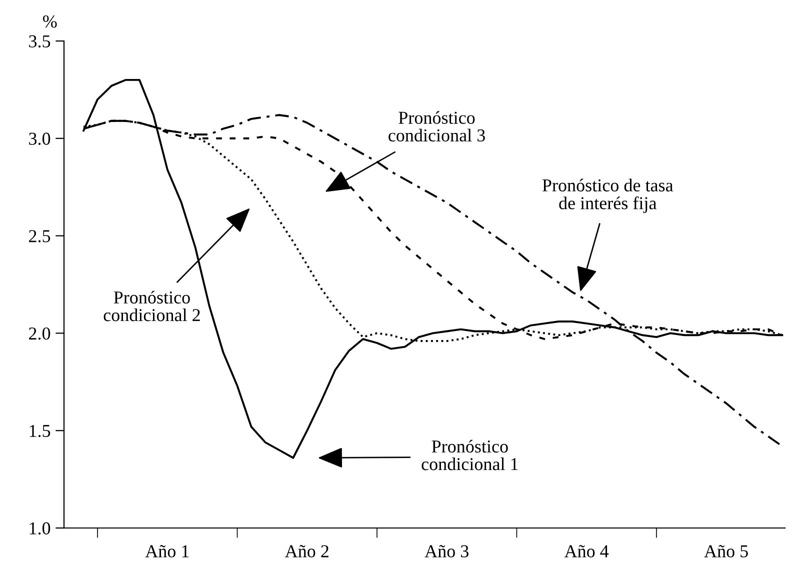  What do you see at coordinates (39, 138) in the screenshot?
I see `y-tick-label: 3.0` at bounding box center [39, 138].